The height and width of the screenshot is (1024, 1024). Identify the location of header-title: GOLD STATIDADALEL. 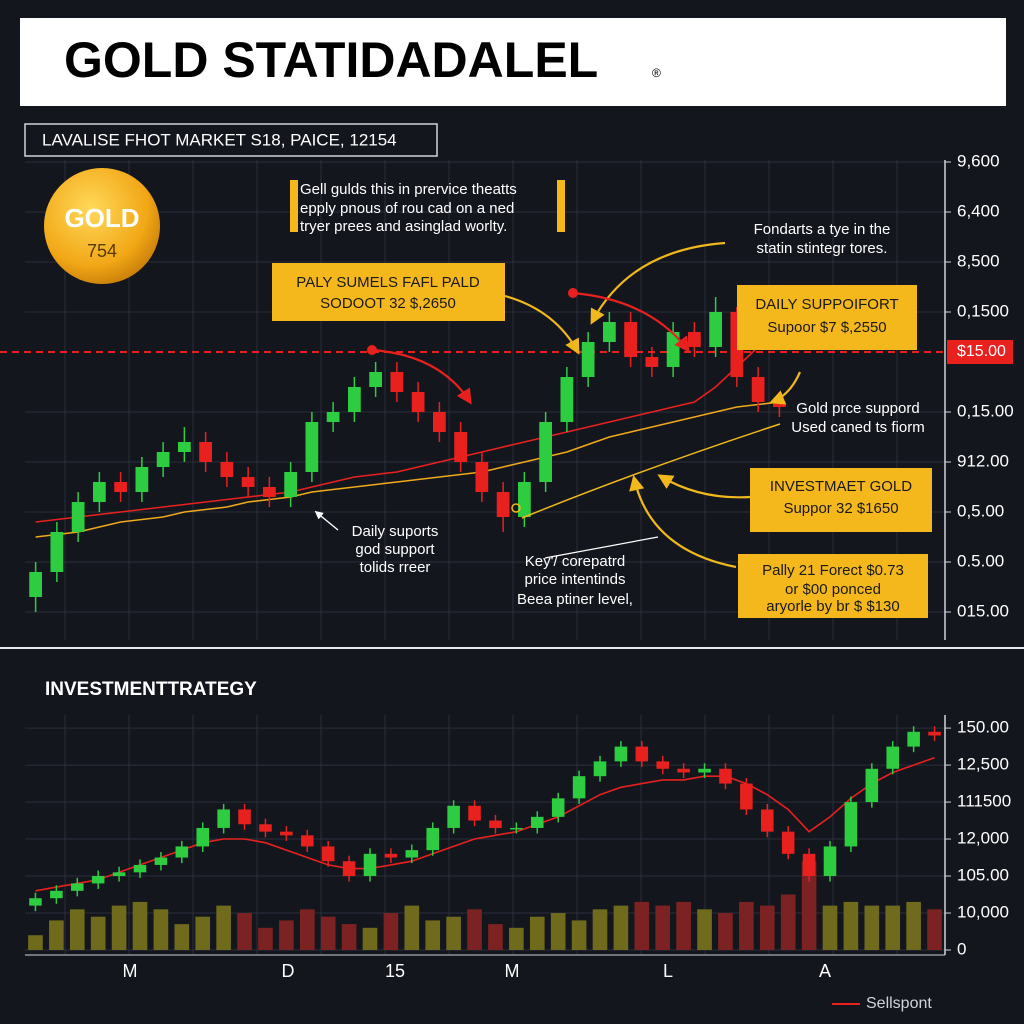
(331, 60).